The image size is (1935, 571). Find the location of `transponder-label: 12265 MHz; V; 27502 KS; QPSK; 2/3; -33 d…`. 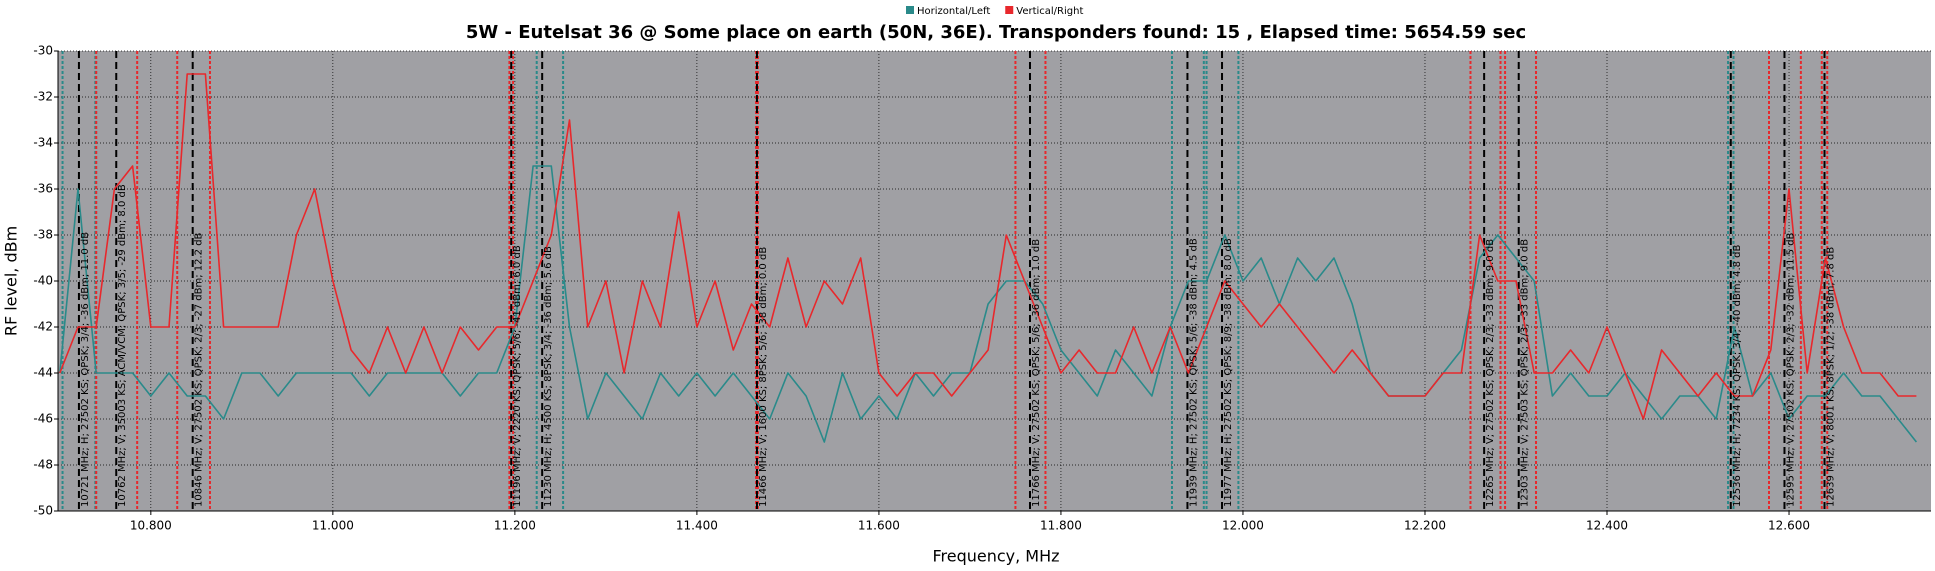

transponder-label: 12265 MHz; V; 27502 KS; QPSK; 2/3; -33 d… is located at coordinates (1490, 373).